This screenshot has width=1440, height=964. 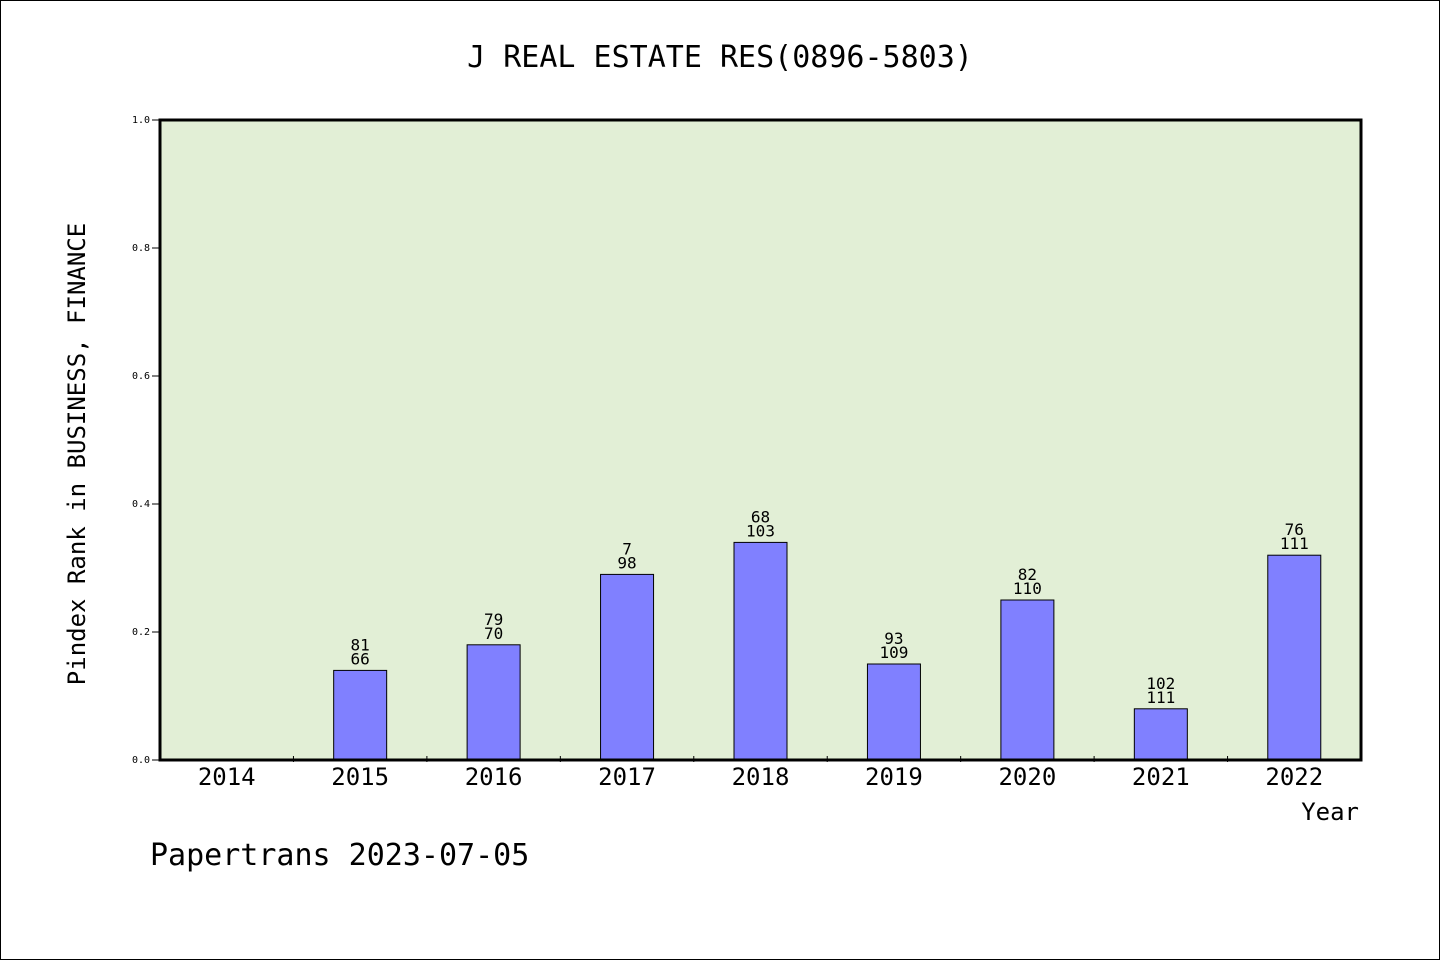 I want to click on y-tick-label: 0.4, so click(x=141, y=504).